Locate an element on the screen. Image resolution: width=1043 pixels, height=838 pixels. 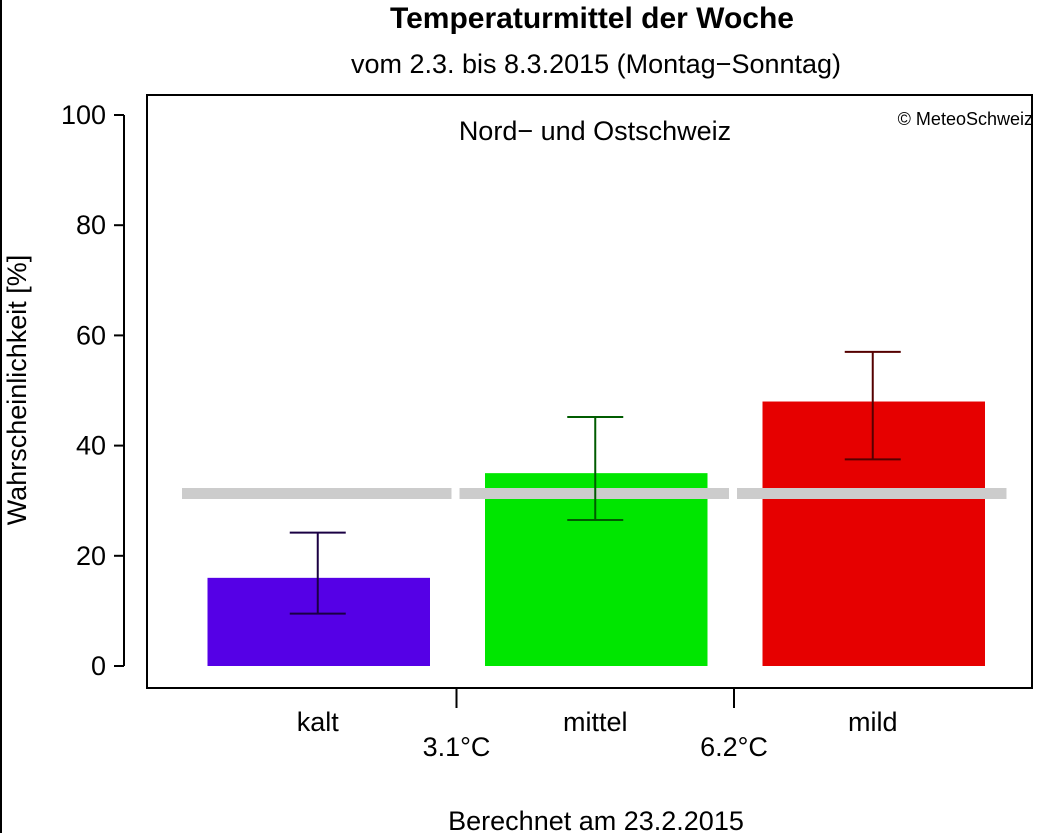
threshold-label: 6.2°C is located at coordinates (734, 747).